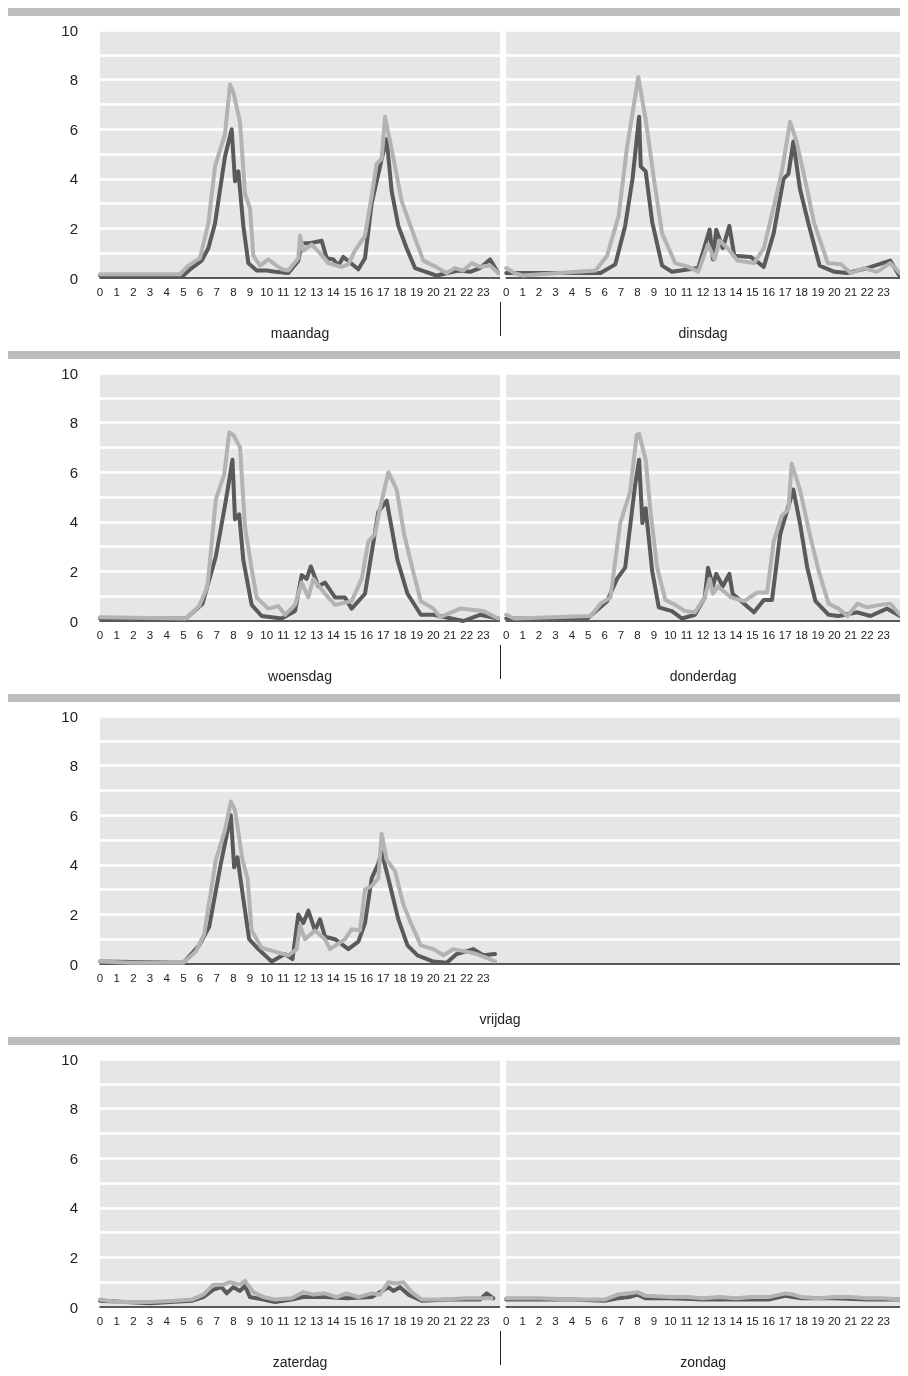 The image size is (908, 1376). Describe the element at coordinates (73, 865) in the screenshot. I see `y-tick-label: 4` at that location.